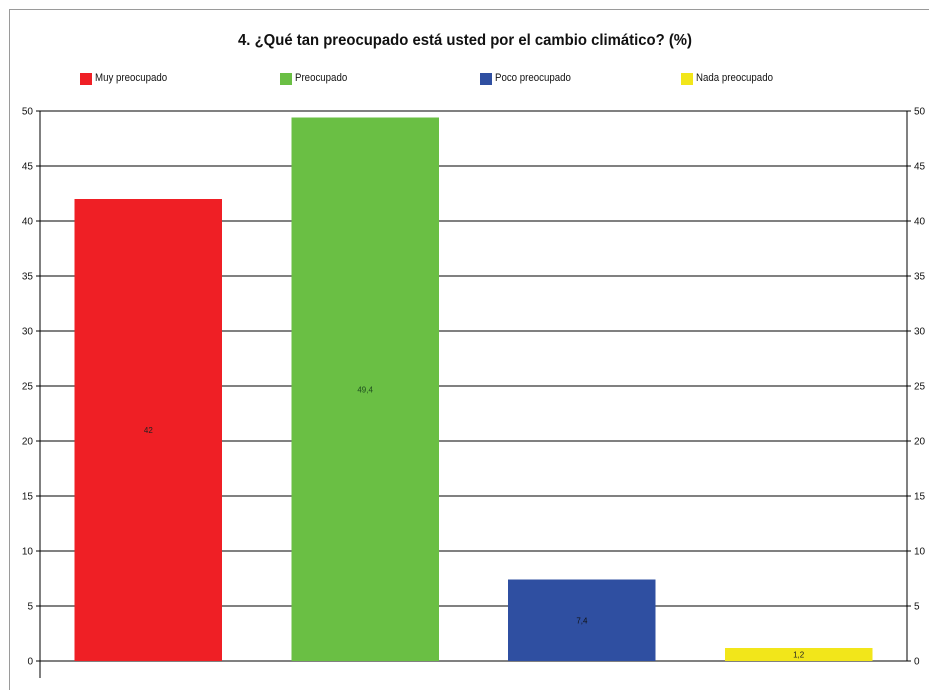  What do you see at coordinates (28, 497) in the screenshot?
I see `y-tick-label-left: 15` at bounding box center [28, 497].